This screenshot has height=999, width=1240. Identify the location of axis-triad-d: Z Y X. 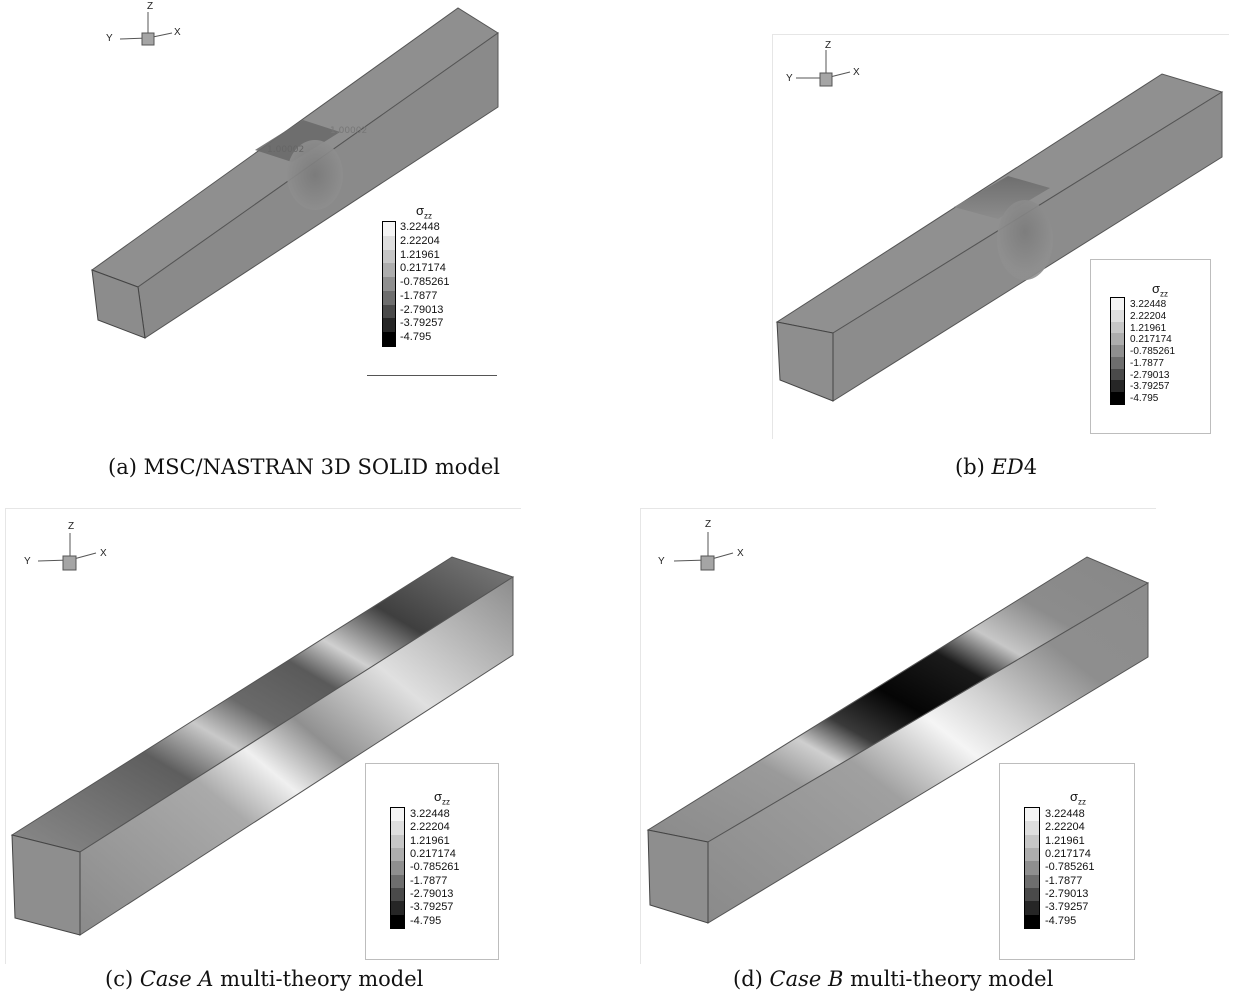
(701, 545).